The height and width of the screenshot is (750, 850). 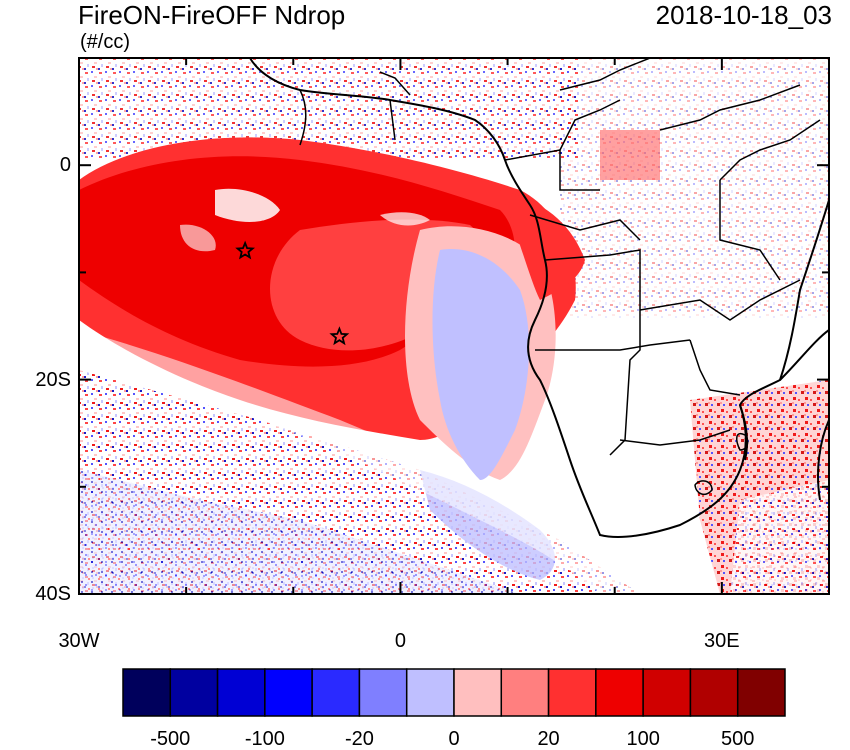 I want to click on star-marker-south, so click(x=339, y=336).